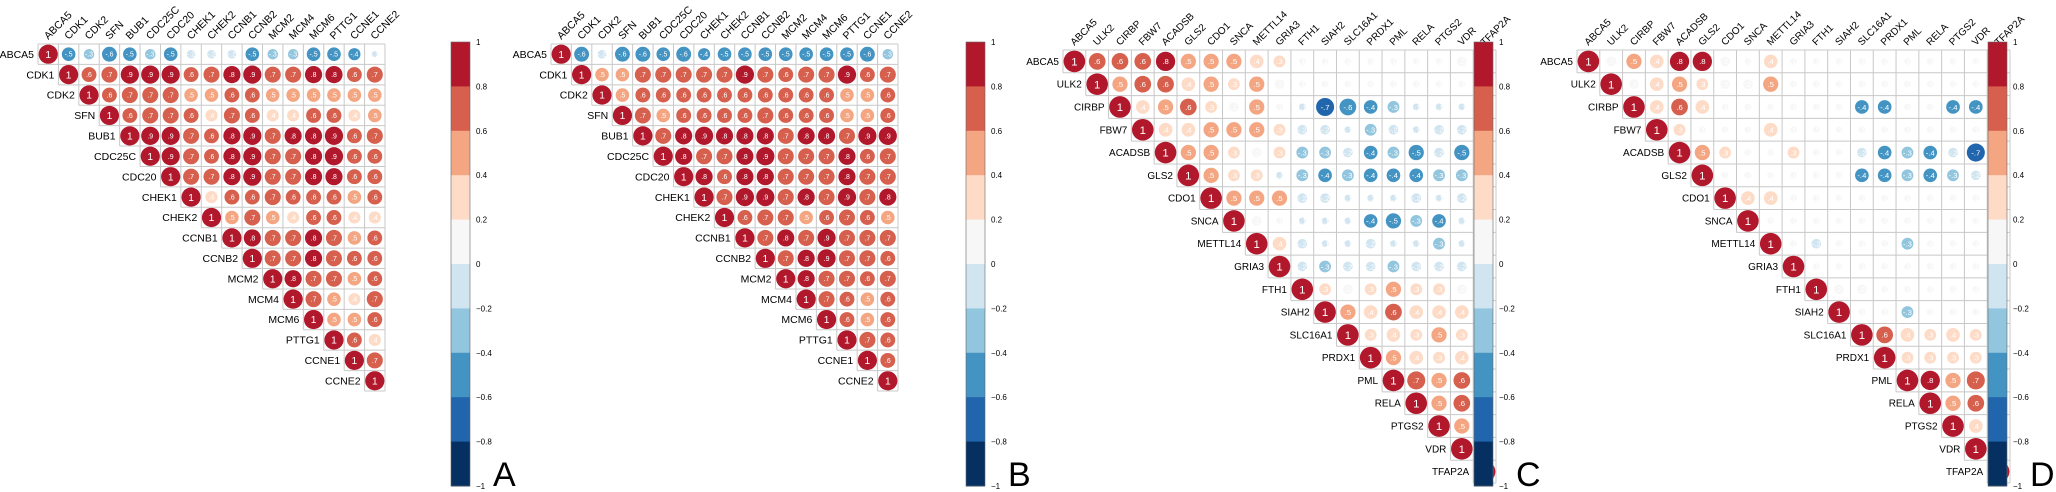 The width and height of the screenshot is (2056, 492). What do you see at coordinates (1885, 152) in the screenshot?
I see `correlation-value: -.4` at bounding box center [1885, 152].